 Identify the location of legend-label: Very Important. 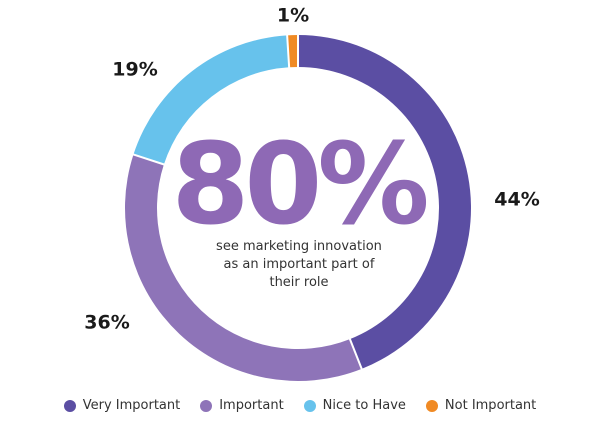
(131, 405).